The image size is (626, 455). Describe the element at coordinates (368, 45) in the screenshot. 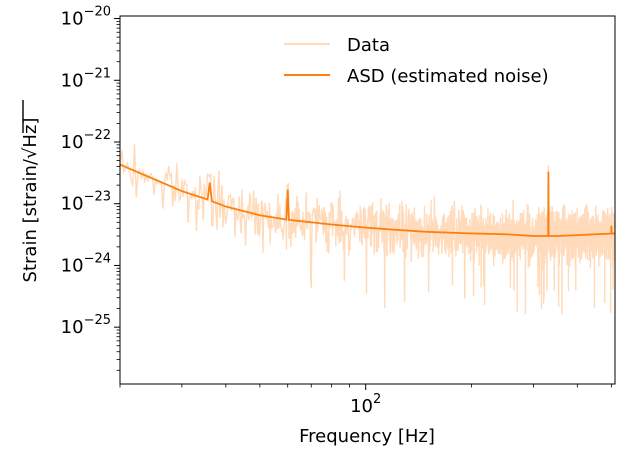

I see `legend-label-data: Data` at that location.